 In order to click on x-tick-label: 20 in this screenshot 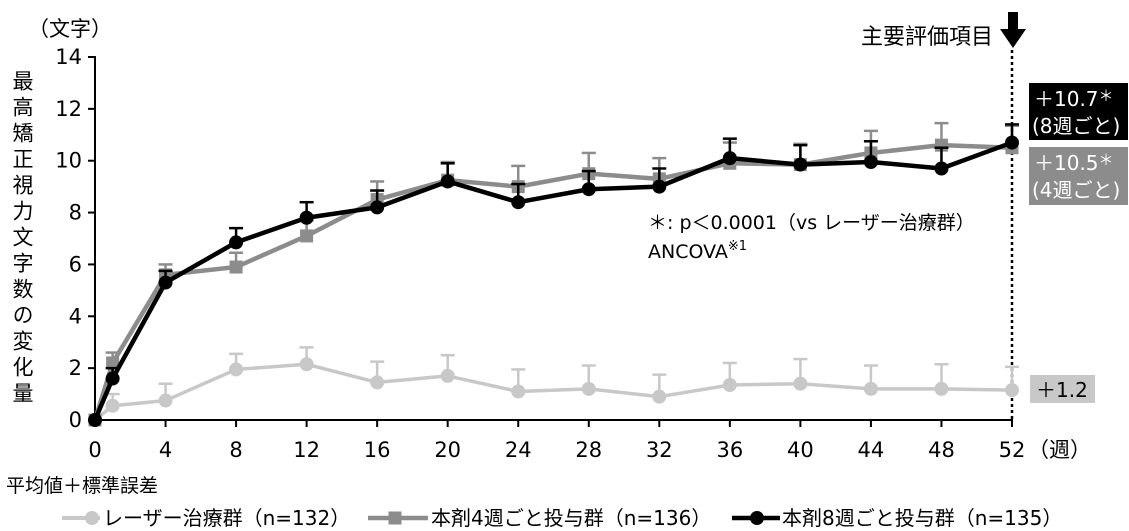, I will do `click(447, 450)`.